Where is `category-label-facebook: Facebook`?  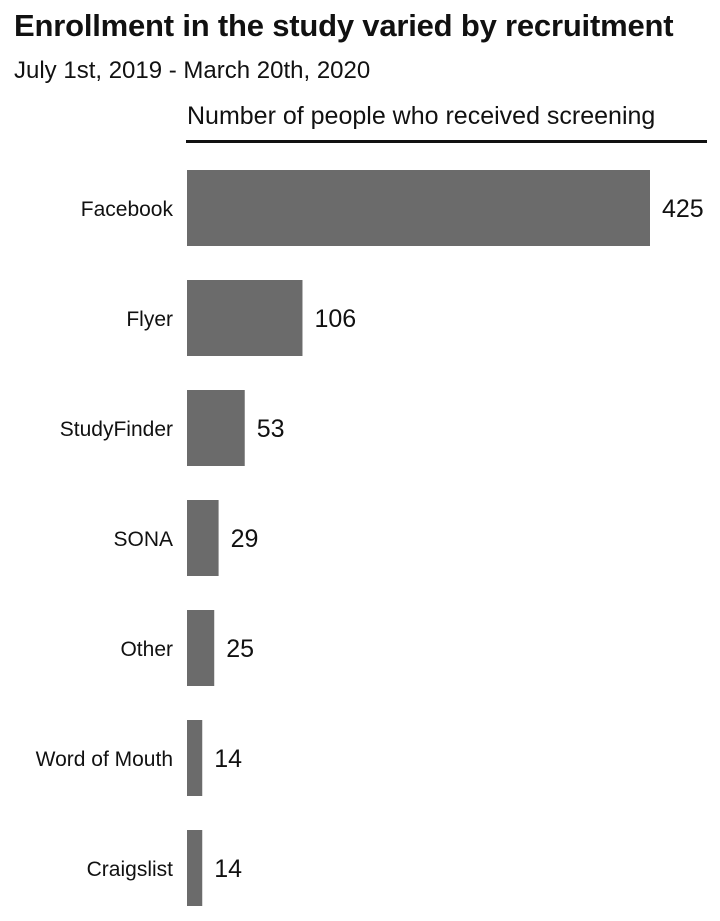 category-label-facebook: Facebook is located at coordinates (127, 209).